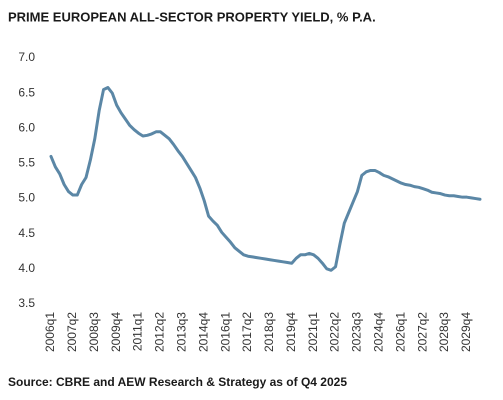 The image size is (503, 400). What do you see at coordinates (466, 332) in the screenshot?
I see `x-tick-label: 2029q4` at bounding box center [466, 332].